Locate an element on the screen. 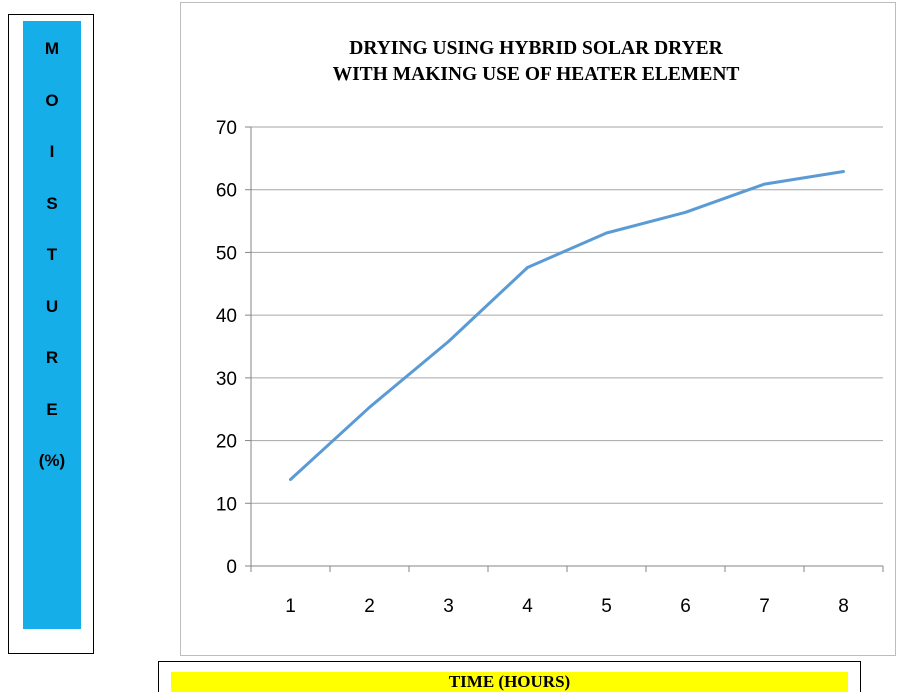 Image resolution: width=898 pixels, height=692 pixels. y-tick-label: 10 is located at coordinates (226, 504).